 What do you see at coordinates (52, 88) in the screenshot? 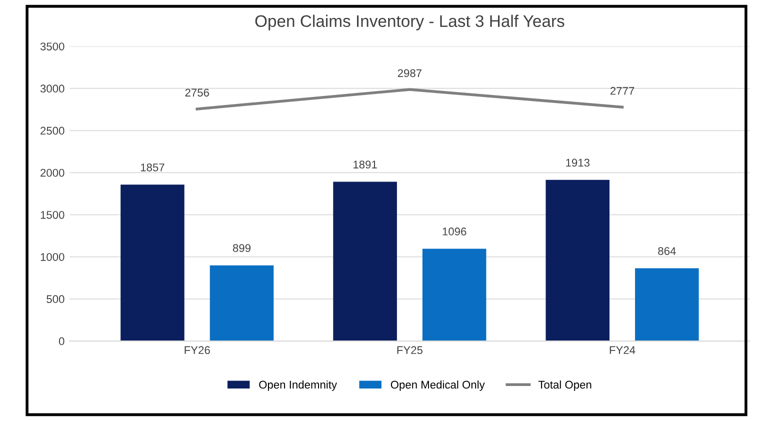
I see `y-tick-label: 3000` at bounding box center [52, 88].